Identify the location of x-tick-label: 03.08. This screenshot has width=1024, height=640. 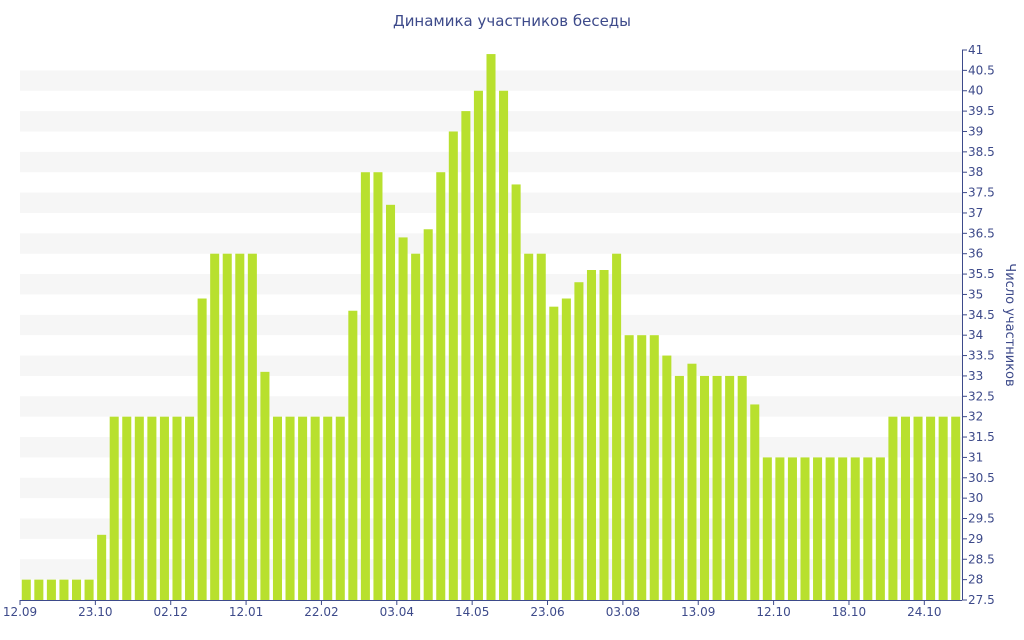
(623, 612).